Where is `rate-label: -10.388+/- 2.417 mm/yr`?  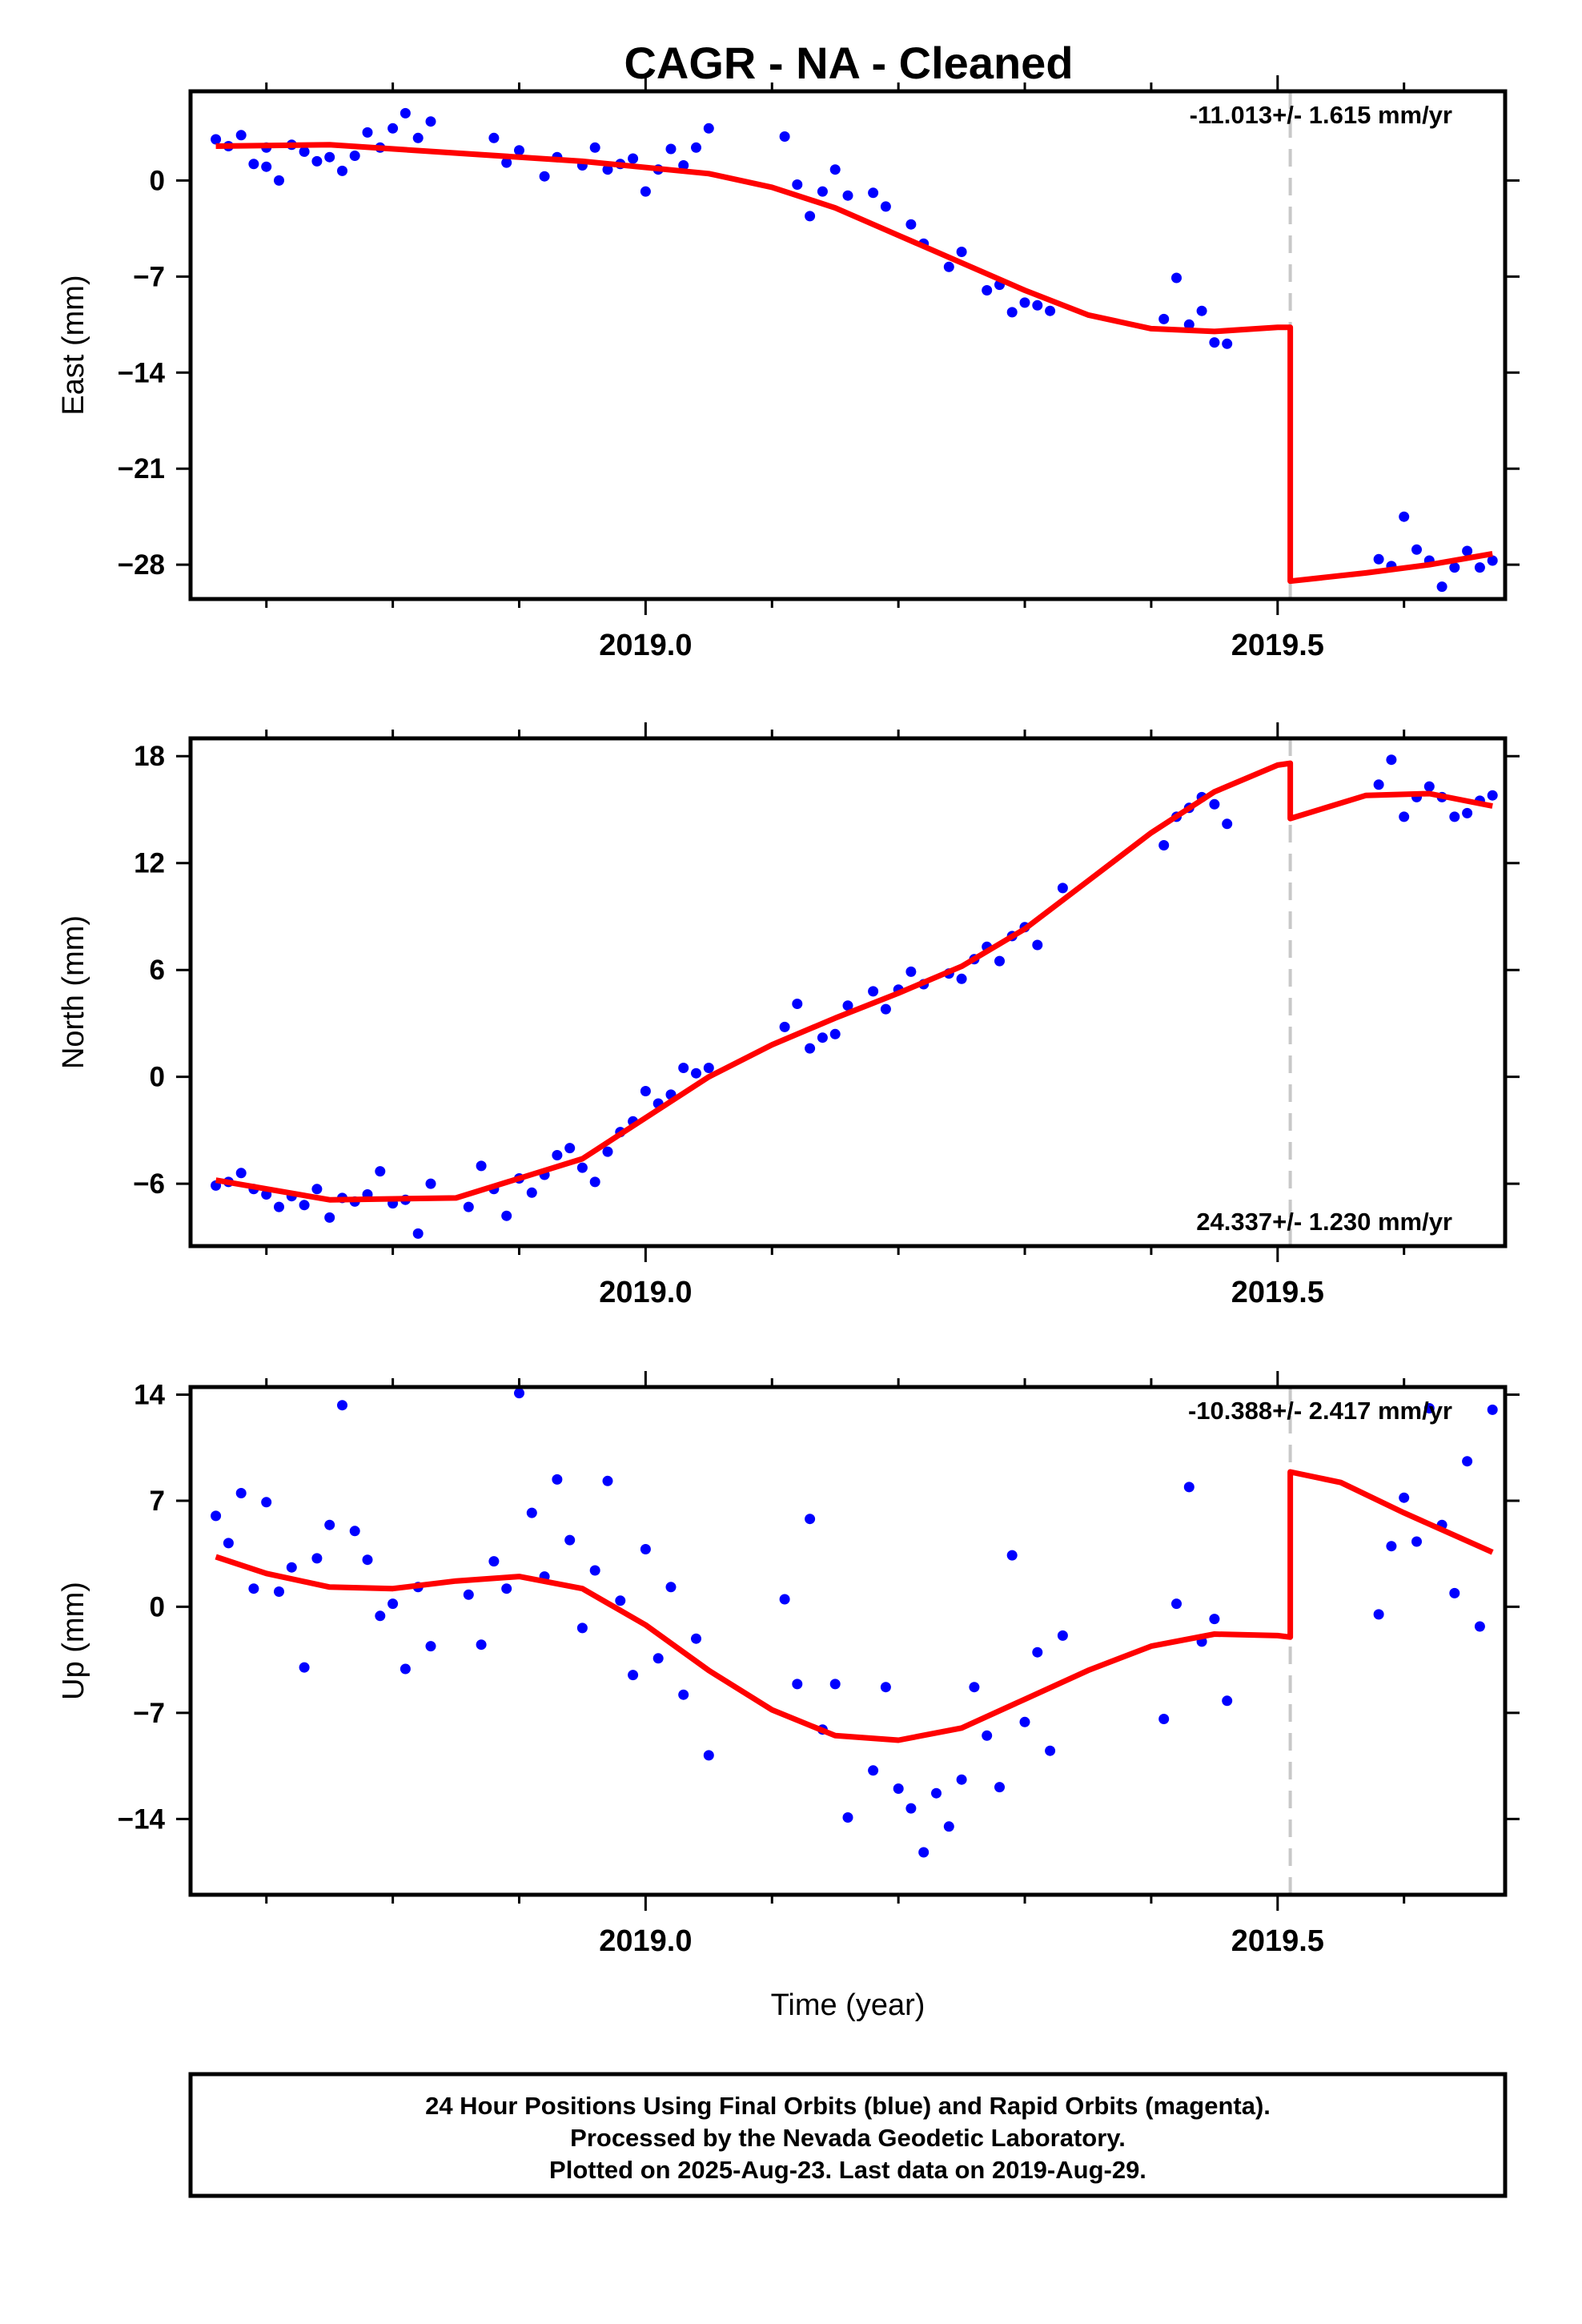
rate-label: -10.388+/- 2.417 mm/yr is located at coordinates (1320, 1411).